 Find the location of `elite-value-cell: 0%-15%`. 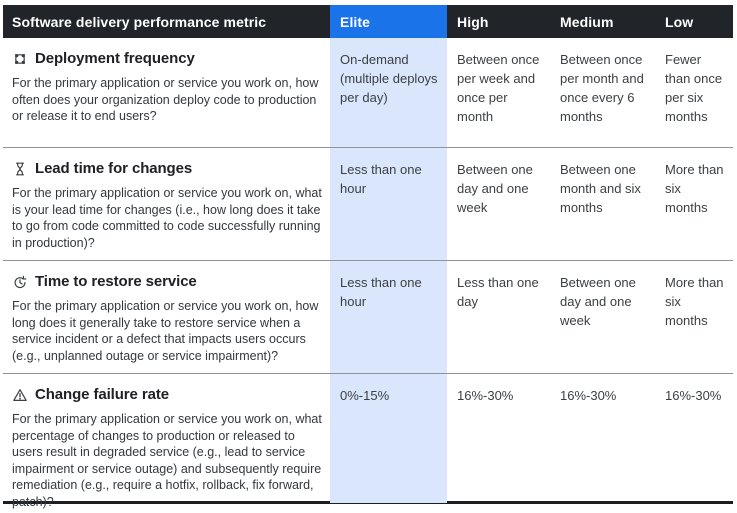

elite-value-cell: 0%-15% is located at coordinates (388, 438).